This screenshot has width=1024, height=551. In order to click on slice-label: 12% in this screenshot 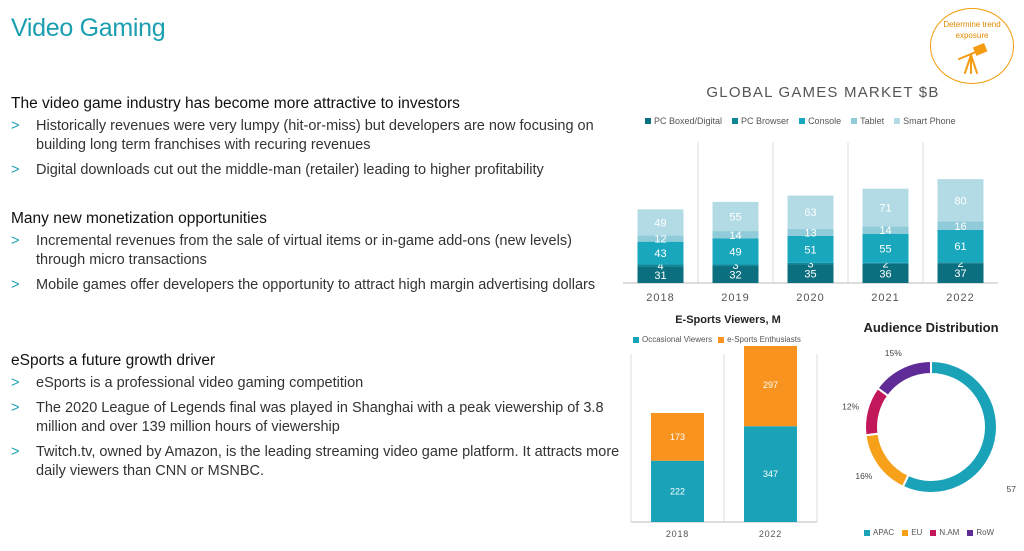, I will do `click(850, 406)`.